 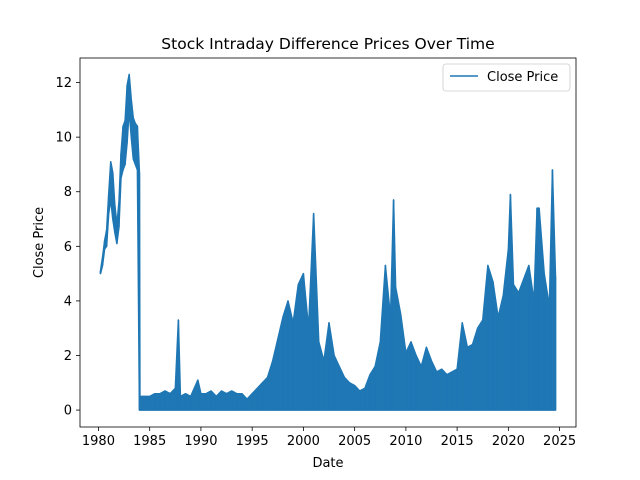 I want to click on y-tick-label: 8, so click(x=68, y=192).